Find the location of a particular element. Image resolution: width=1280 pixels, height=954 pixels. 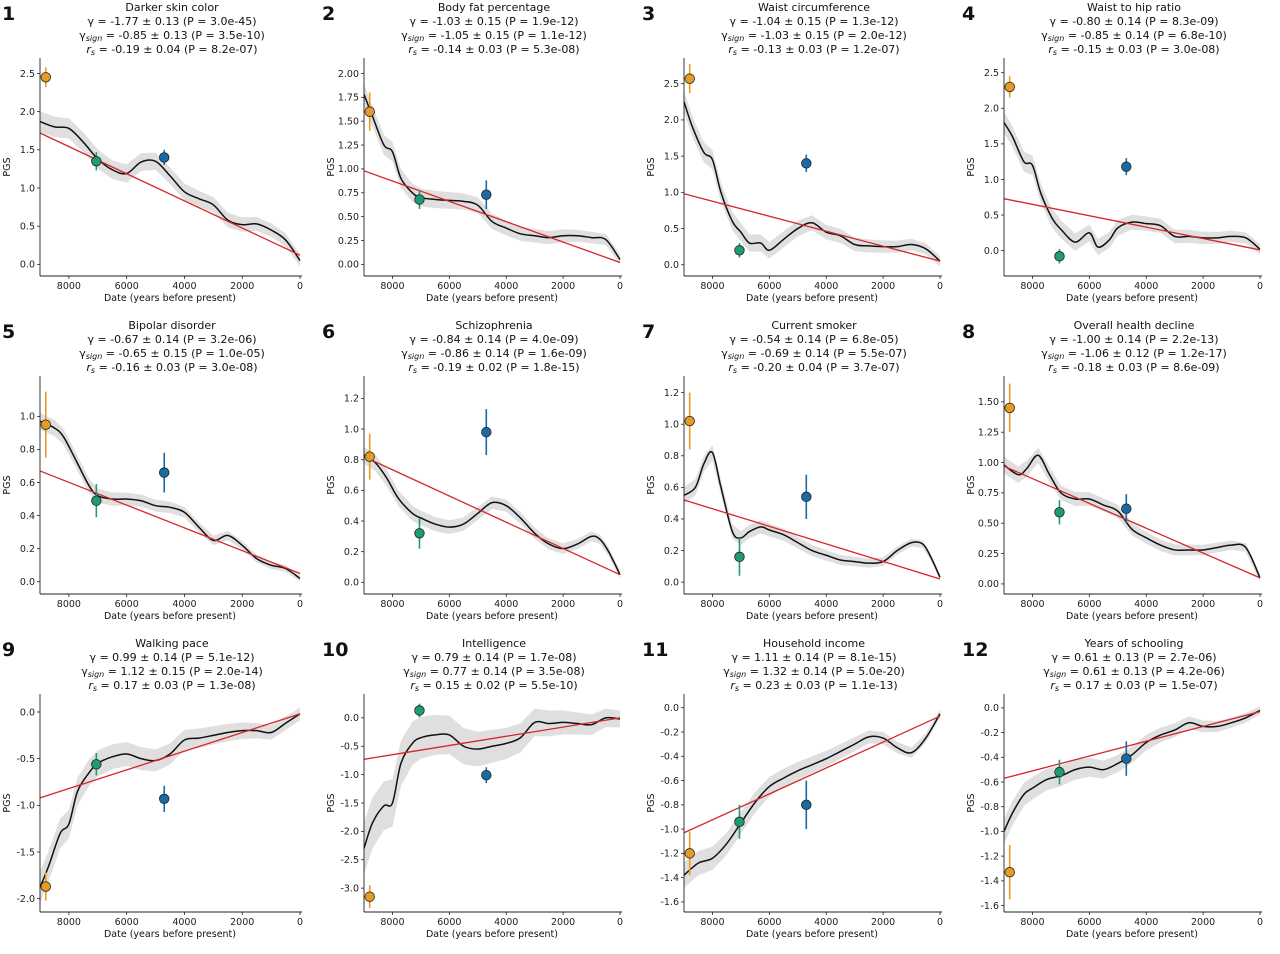

x-tick-label: 2000 is located at coordinates (563, 922).